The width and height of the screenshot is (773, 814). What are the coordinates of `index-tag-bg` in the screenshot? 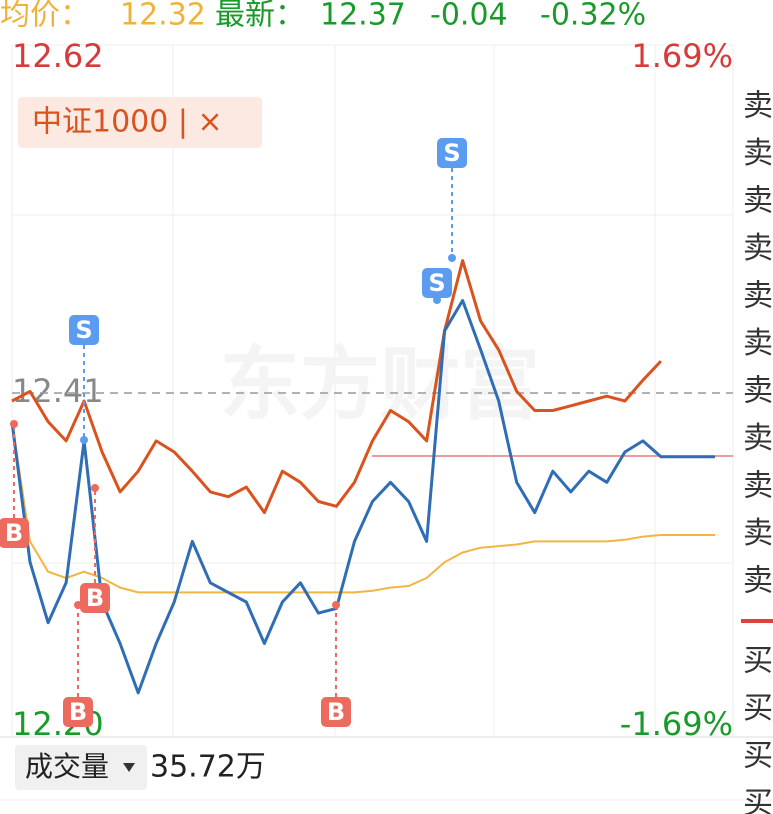 It's located at (140, 122).